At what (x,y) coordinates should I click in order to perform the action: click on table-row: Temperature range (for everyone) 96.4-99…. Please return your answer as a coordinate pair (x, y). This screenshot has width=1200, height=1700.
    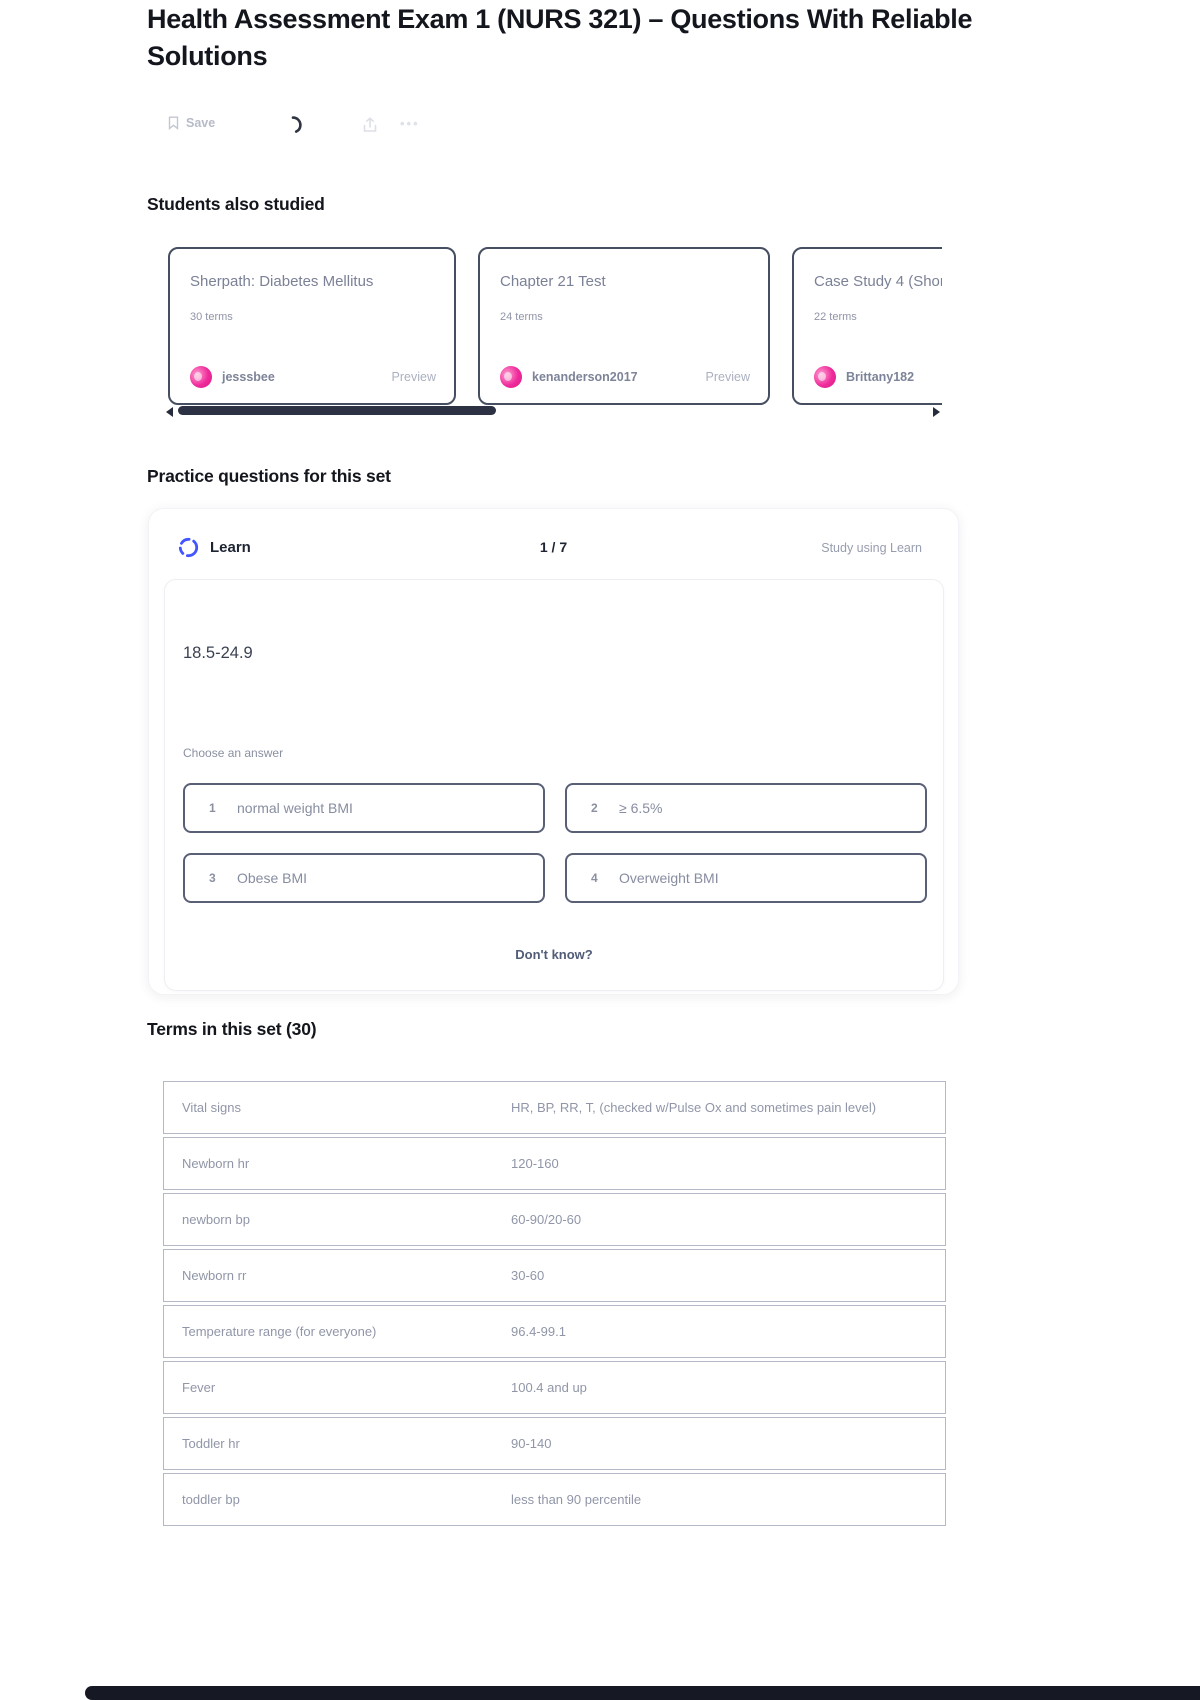
    Looking at the image, I should click on (554, 1331).